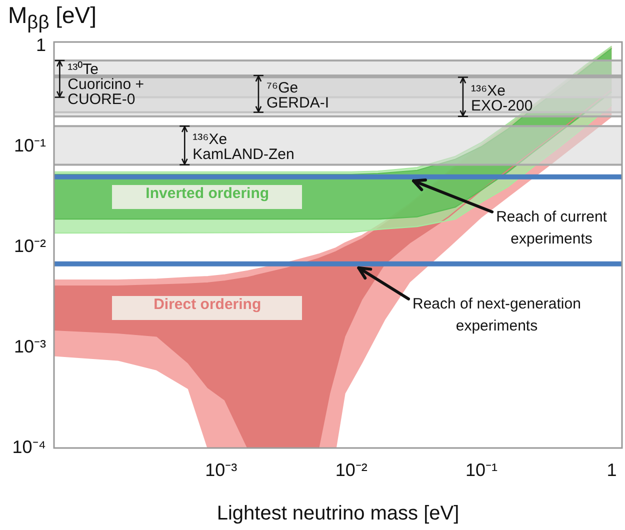 Image resolution: width=625 pixels, height=530 pixels. Describe the element at coordinates (30, 346) in the screenshot. I see `y-tick-label: 10⁻³` at that location.